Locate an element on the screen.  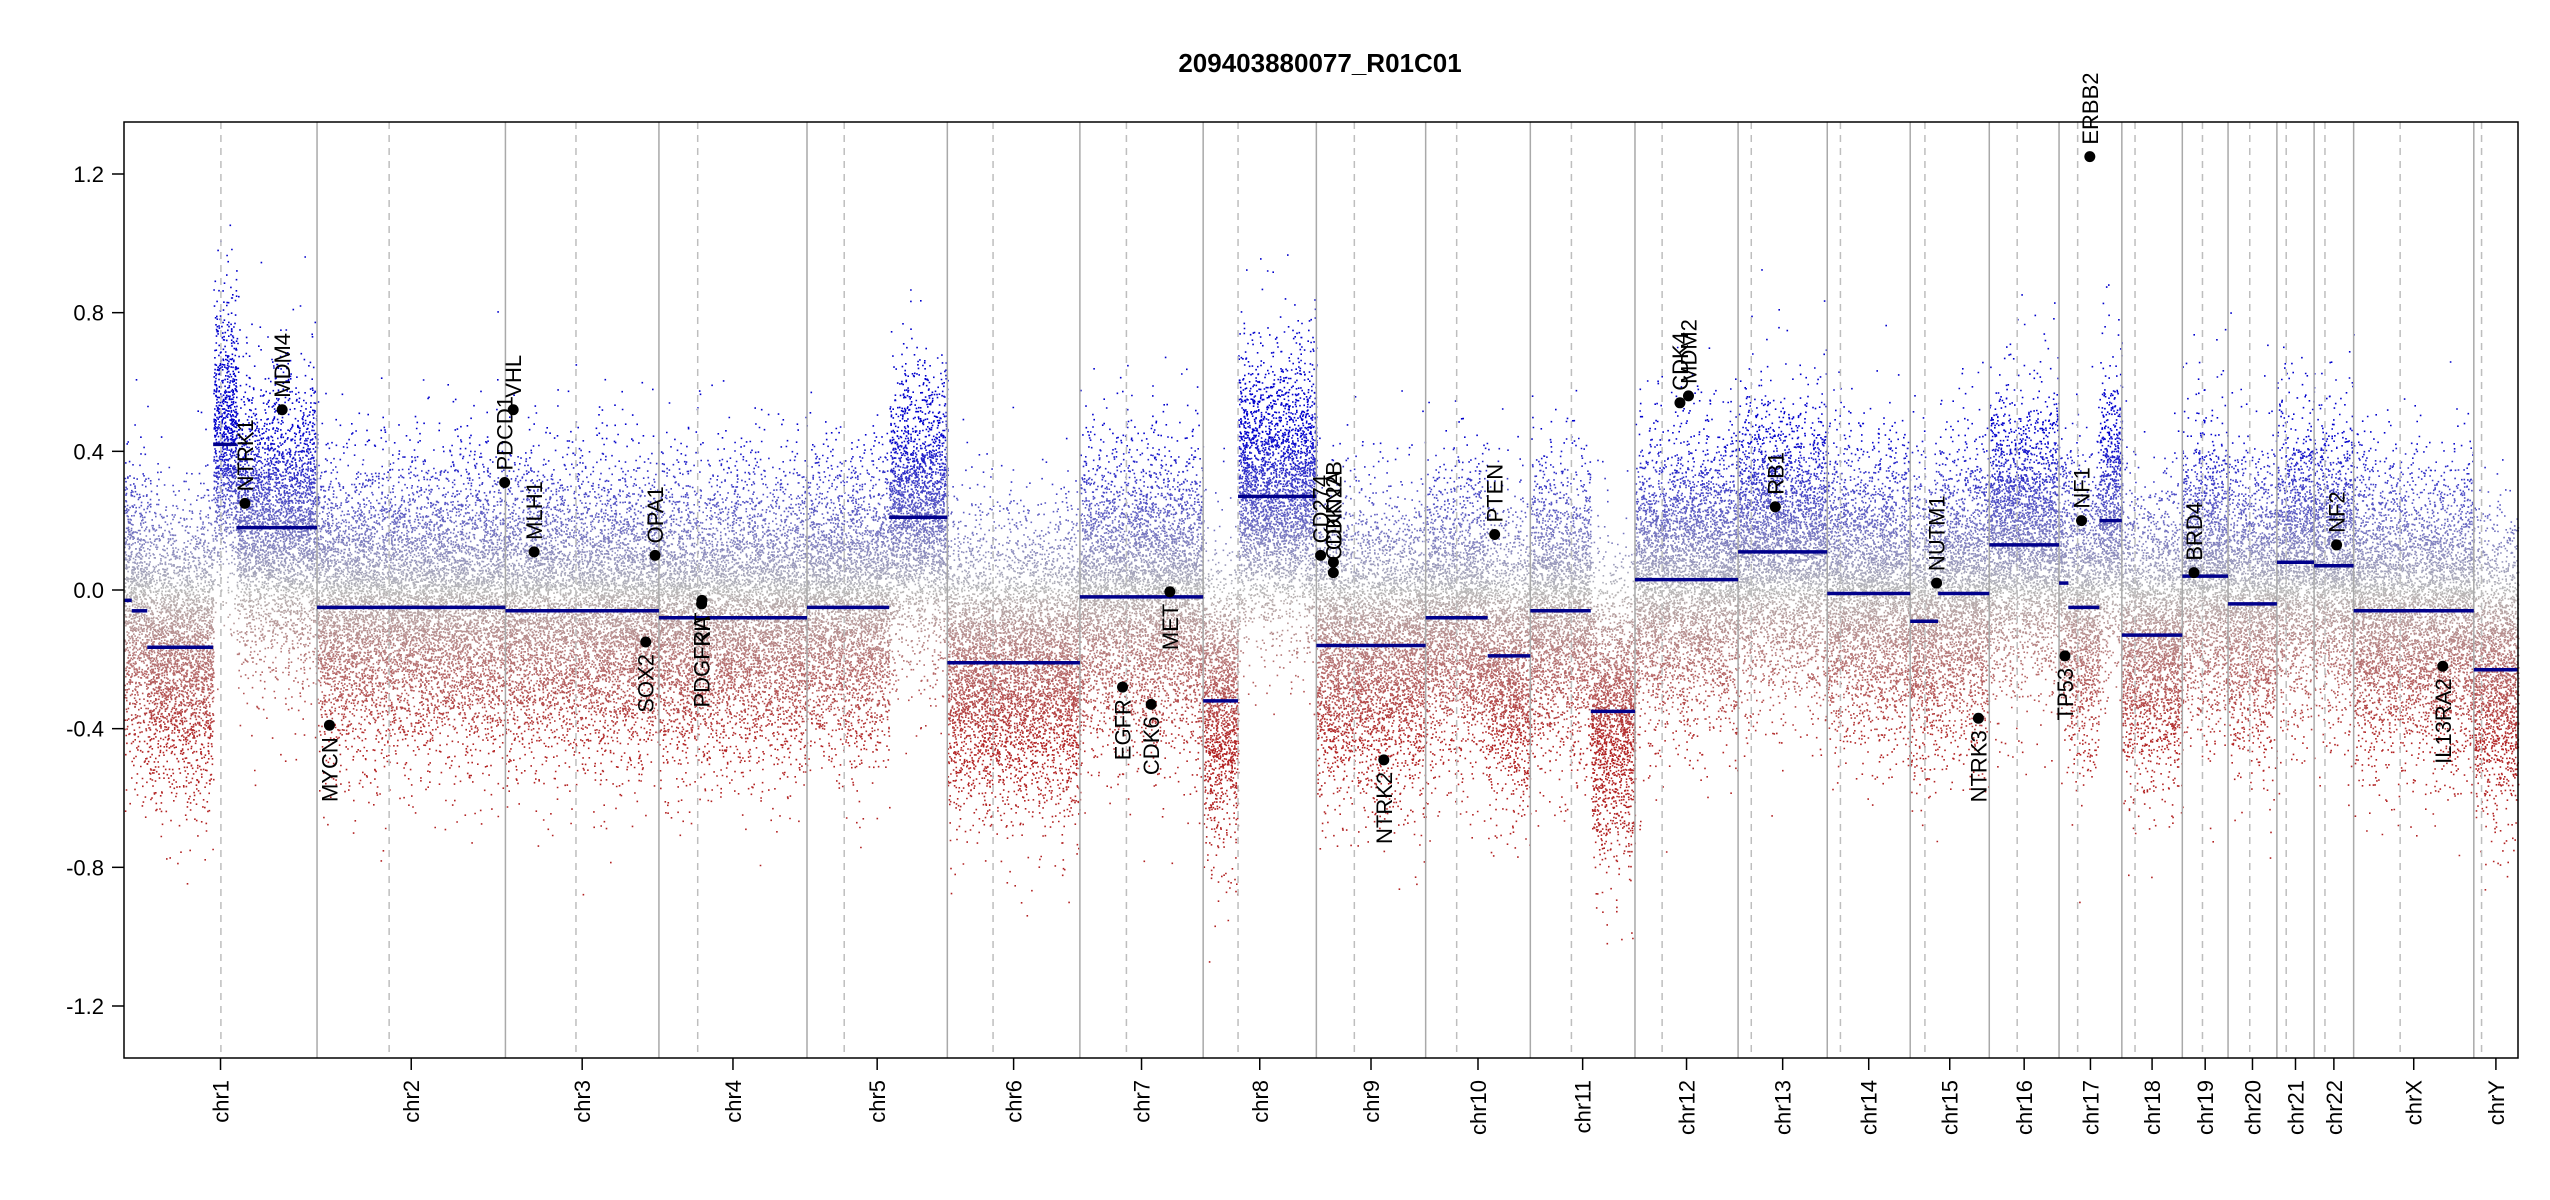
chromosome-label: chr5 is located at coordinates (877, 1101).